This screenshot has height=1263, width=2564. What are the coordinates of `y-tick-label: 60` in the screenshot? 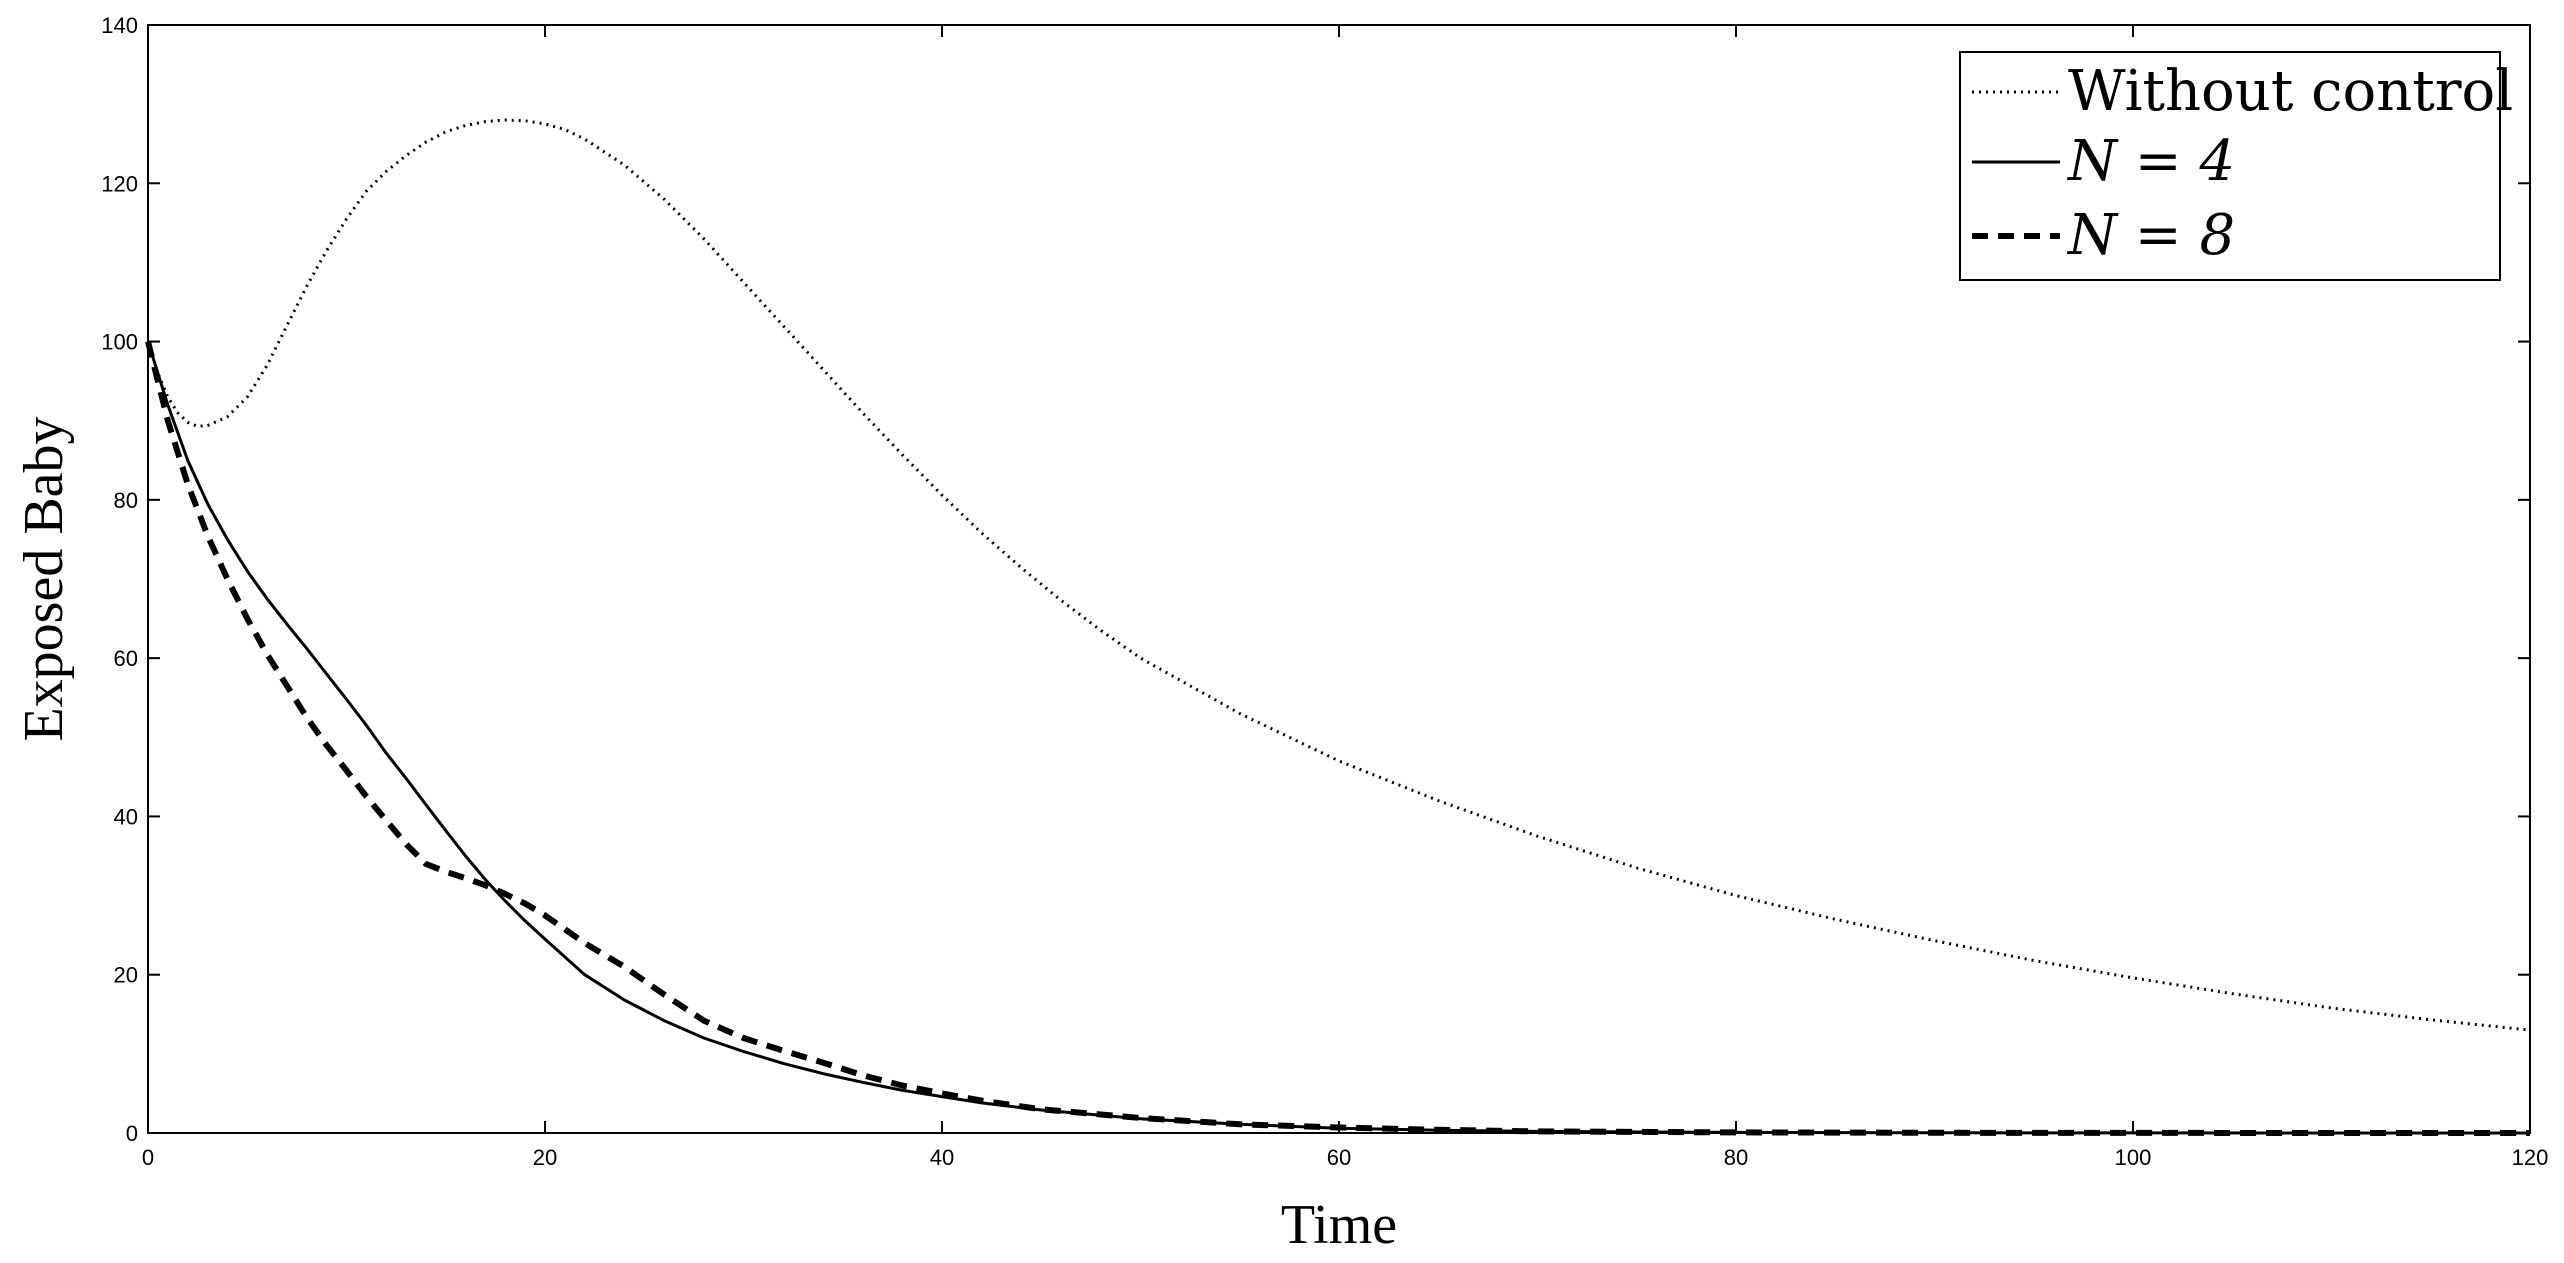 It's located at (126, 658).